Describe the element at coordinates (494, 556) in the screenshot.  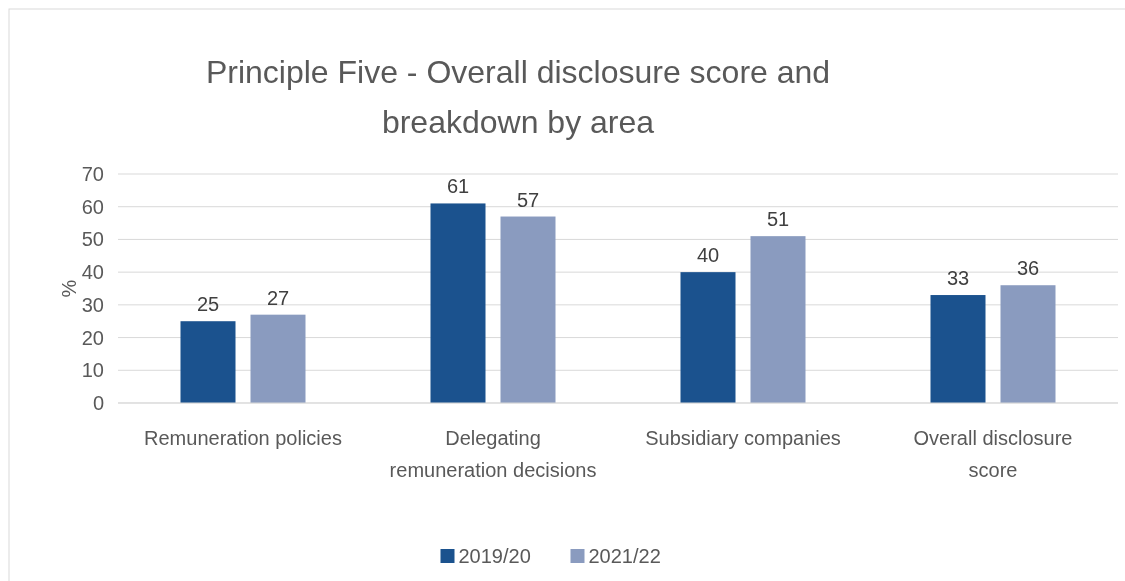
I see `legend-label: 2019/20` at that location.